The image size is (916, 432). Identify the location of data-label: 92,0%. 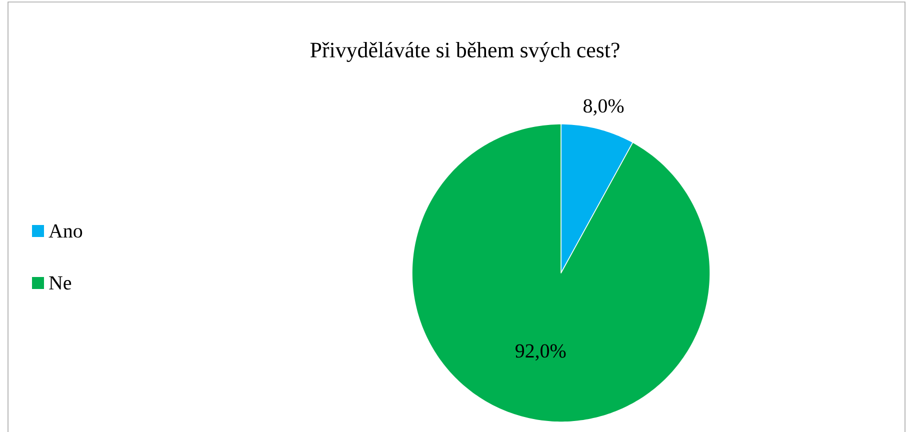
(541, 352).